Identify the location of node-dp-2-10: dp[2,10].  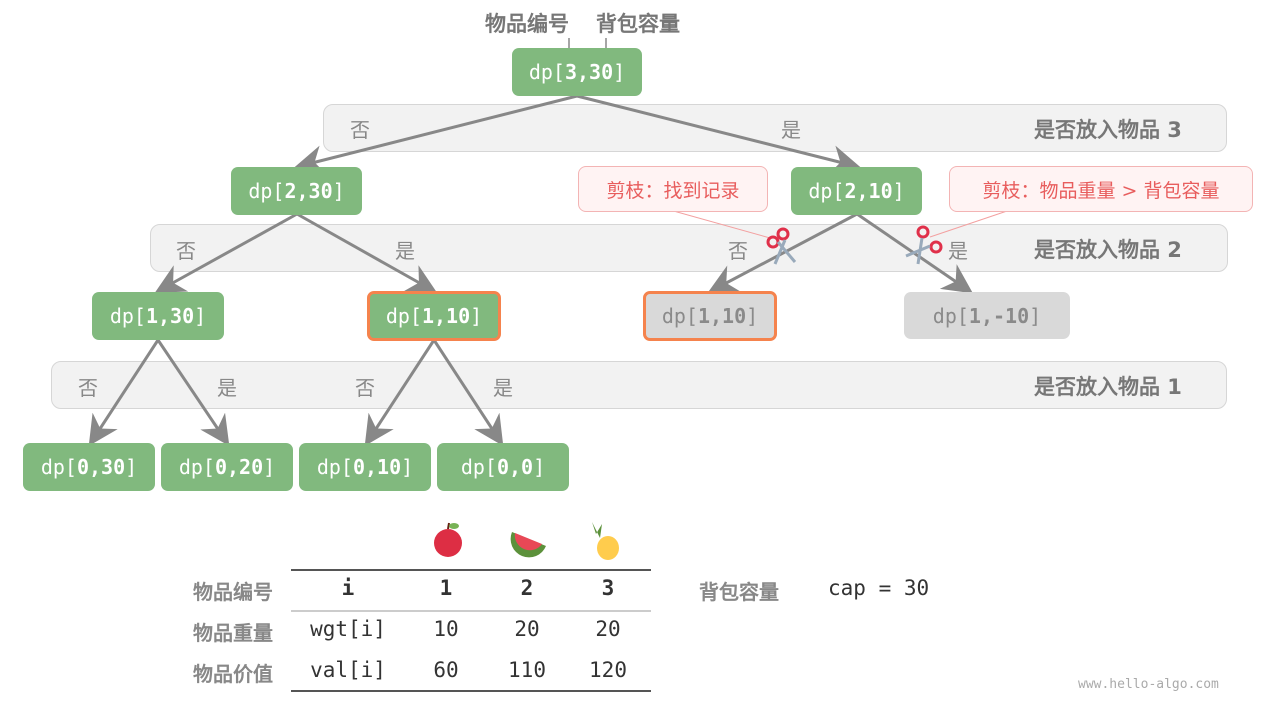
(856, 191).